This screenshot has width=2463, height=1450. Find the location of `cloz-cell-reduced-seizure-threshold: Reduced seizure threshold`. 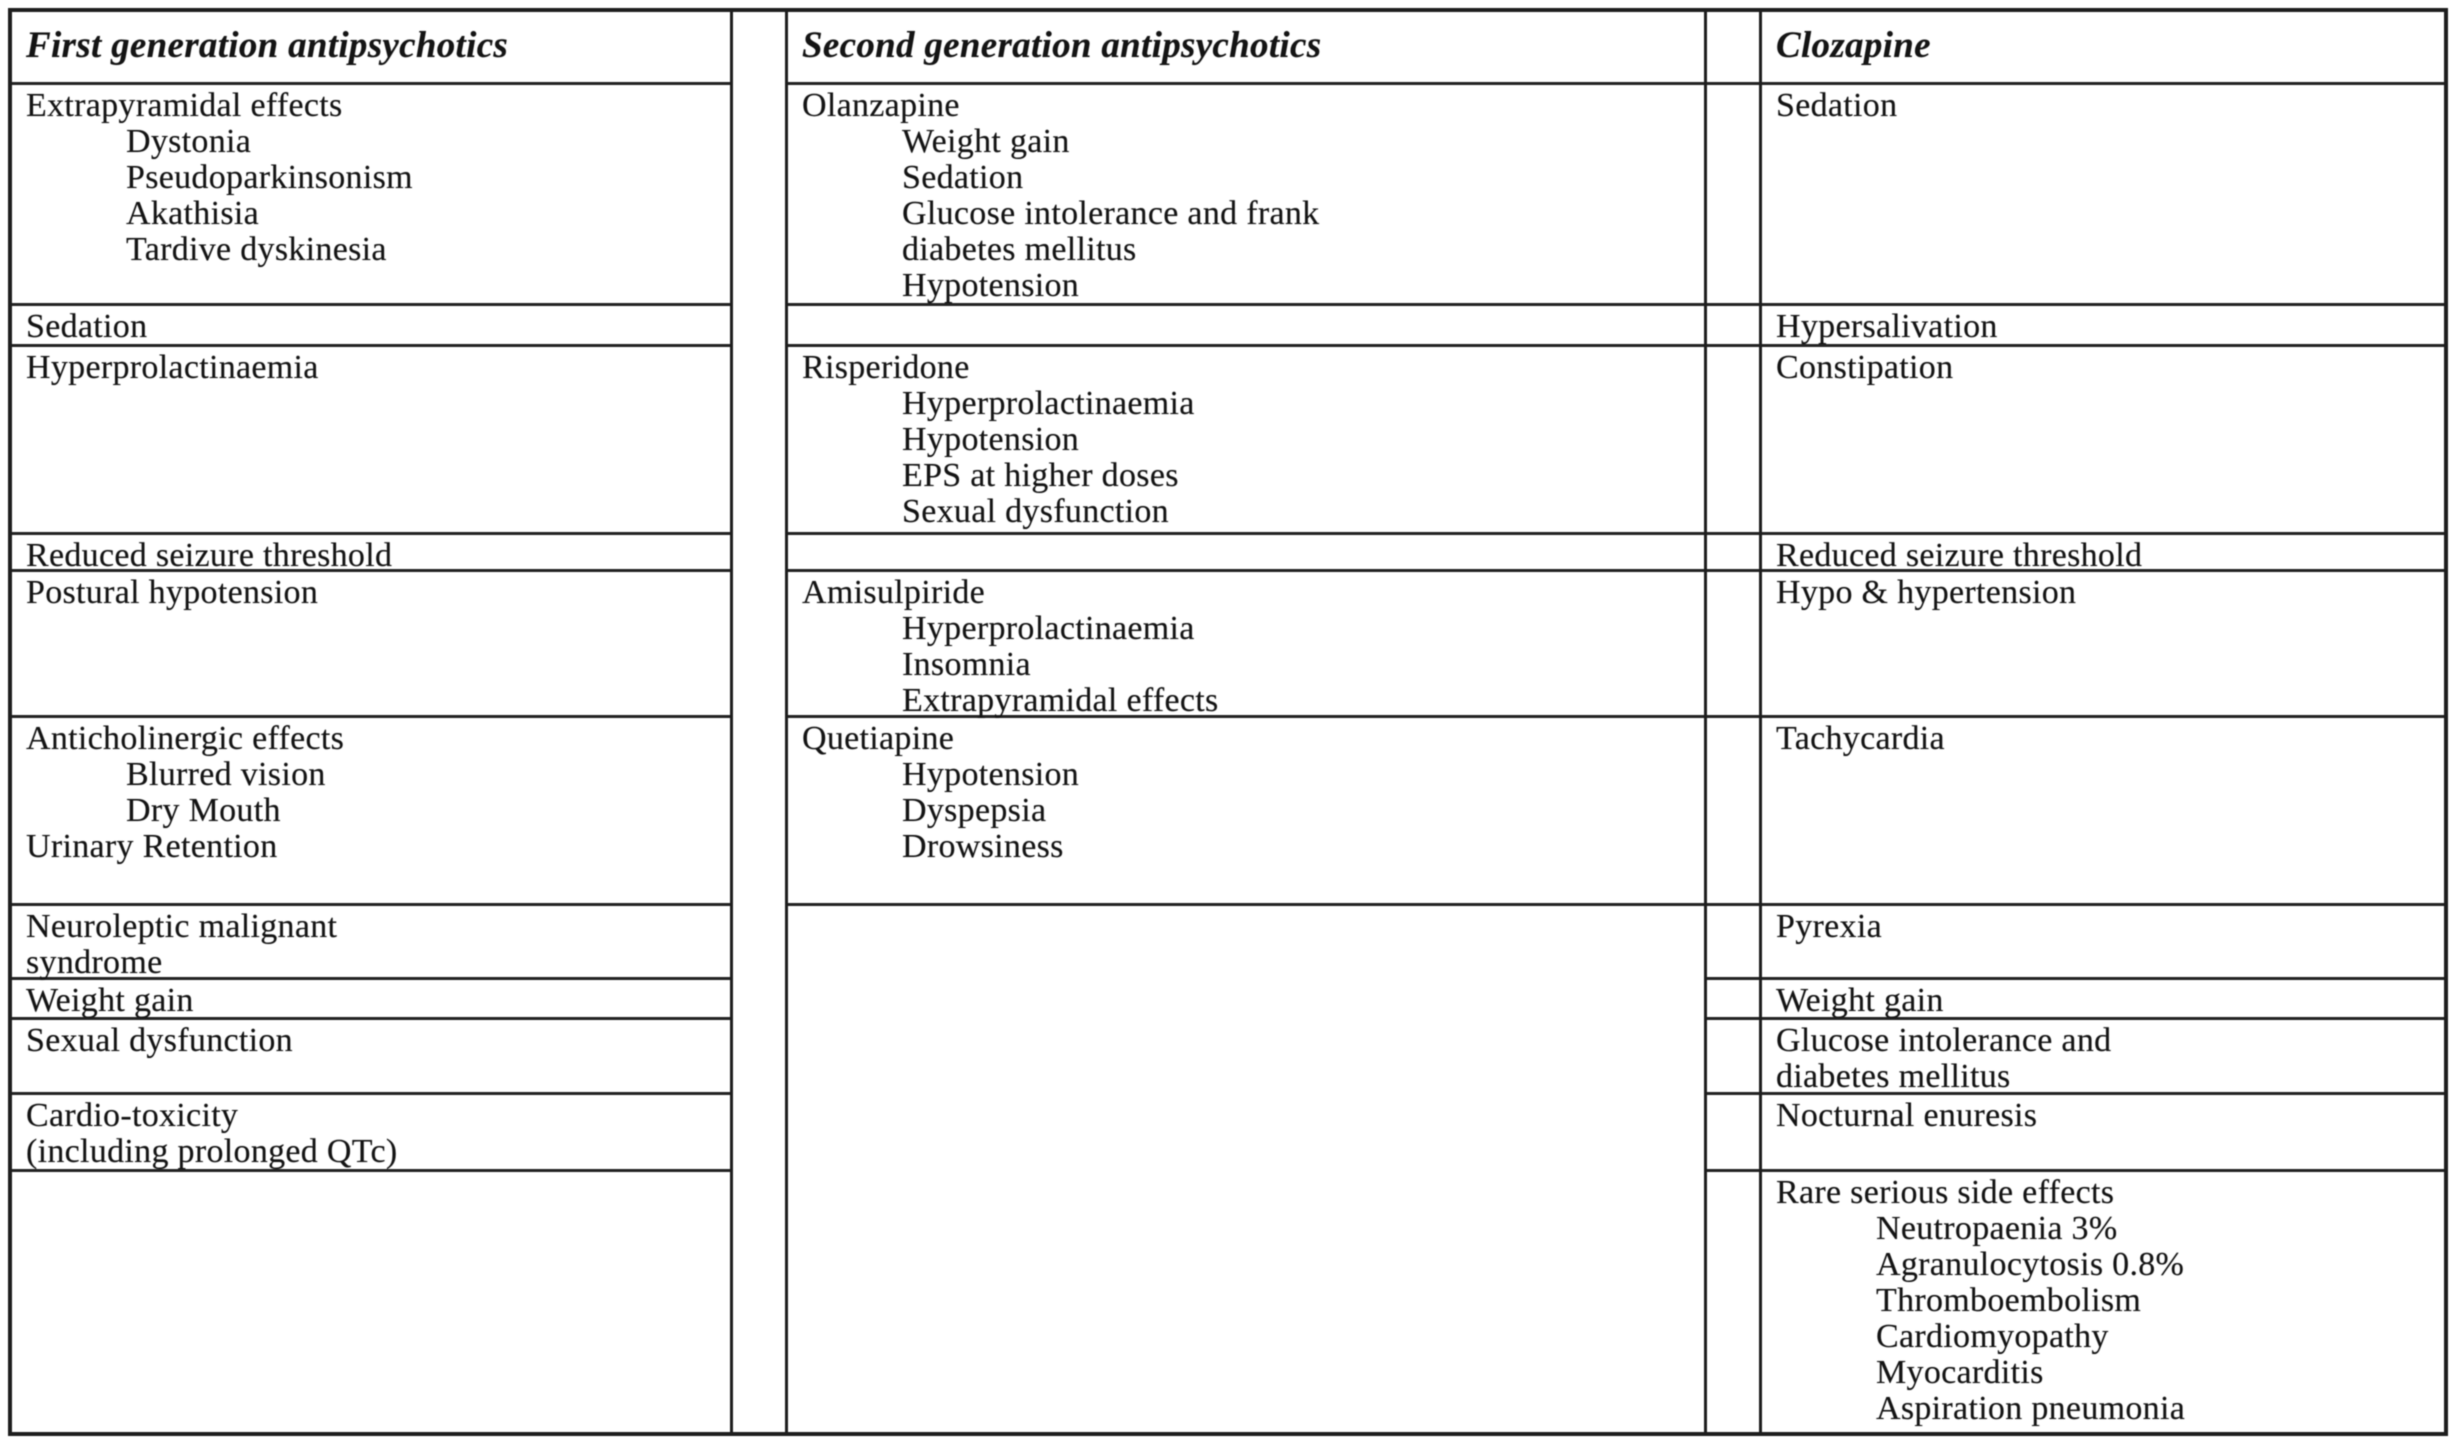

cloz-cell-reduced-seizure-threshold: Reduced seizure threshold is located at coordinates (2103, 554).